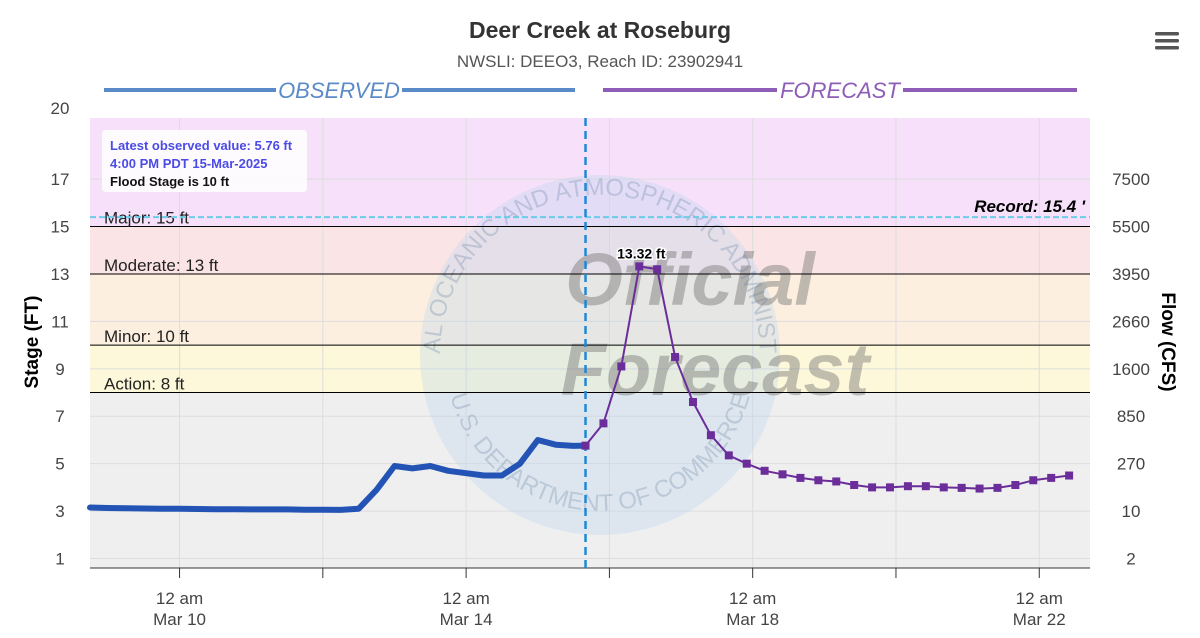 Image resolution: width=1200 pixels, height=638 pixels. What do you see at coordinates (600, 30) in the screenshot?
I see `chart-title: Deer Creek at Roseburg` at bounding box center [600, 30].